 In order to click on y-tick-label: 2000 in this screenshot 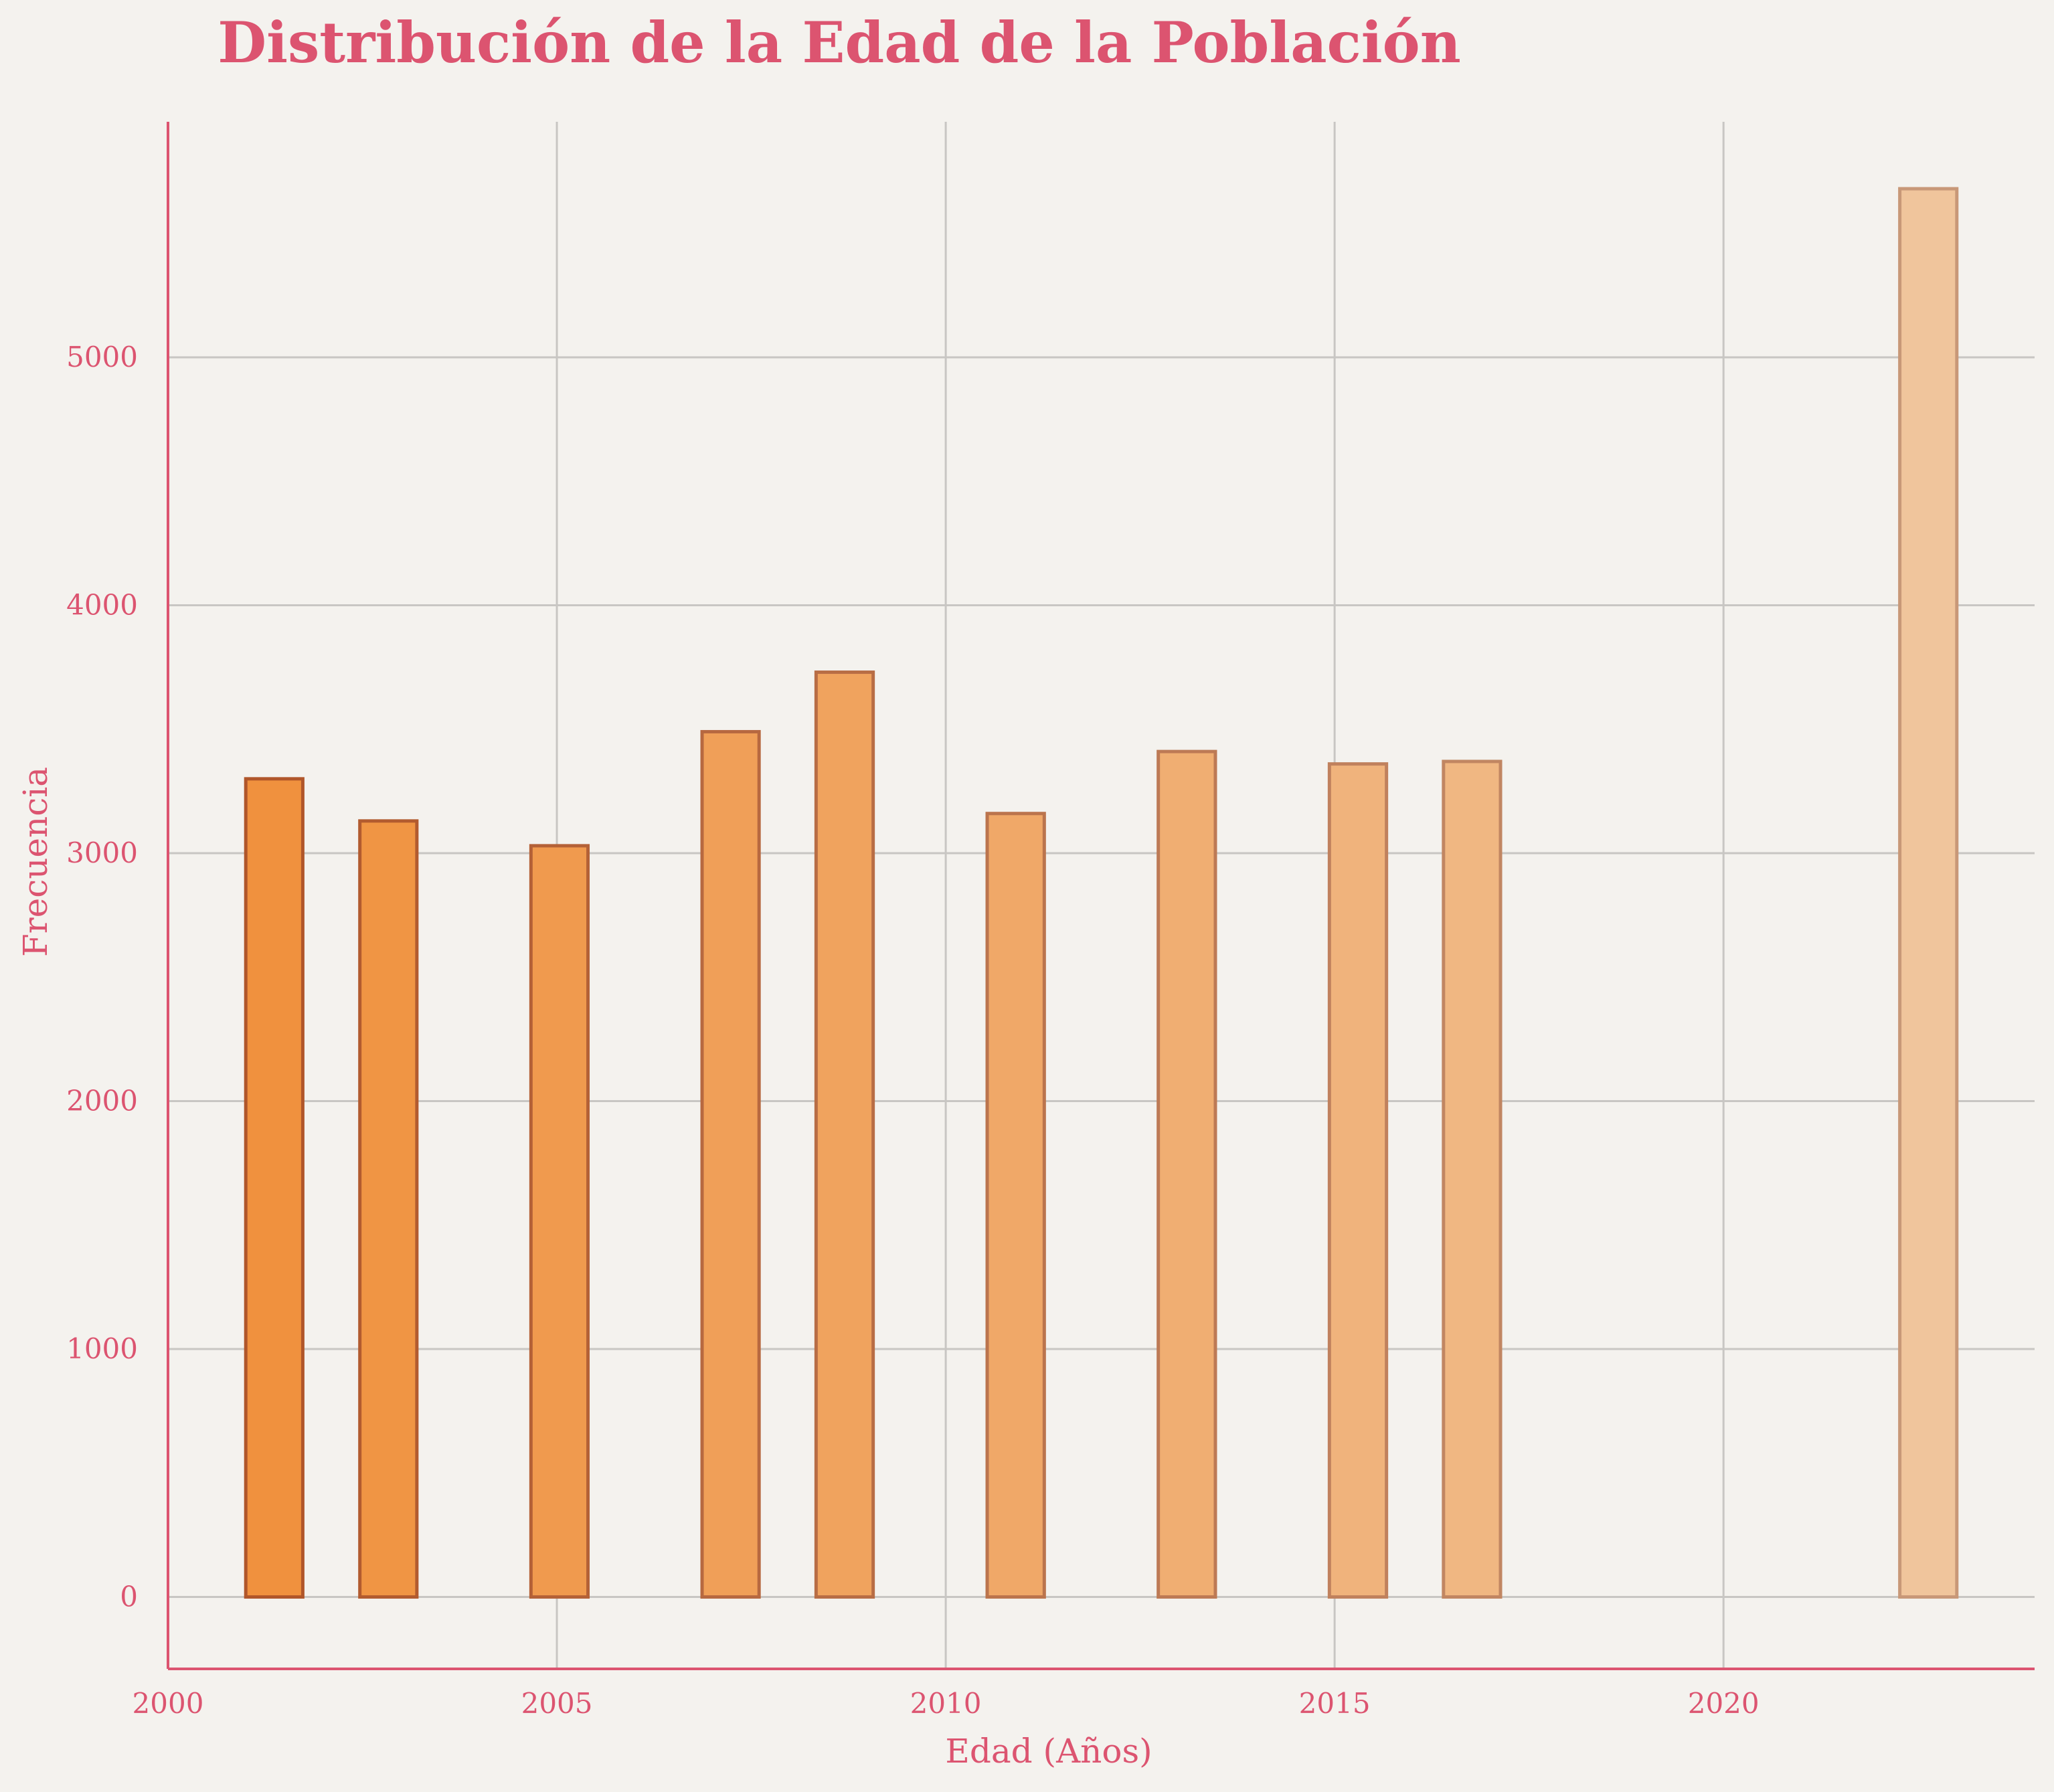, I will do `click(102, 1101)`.